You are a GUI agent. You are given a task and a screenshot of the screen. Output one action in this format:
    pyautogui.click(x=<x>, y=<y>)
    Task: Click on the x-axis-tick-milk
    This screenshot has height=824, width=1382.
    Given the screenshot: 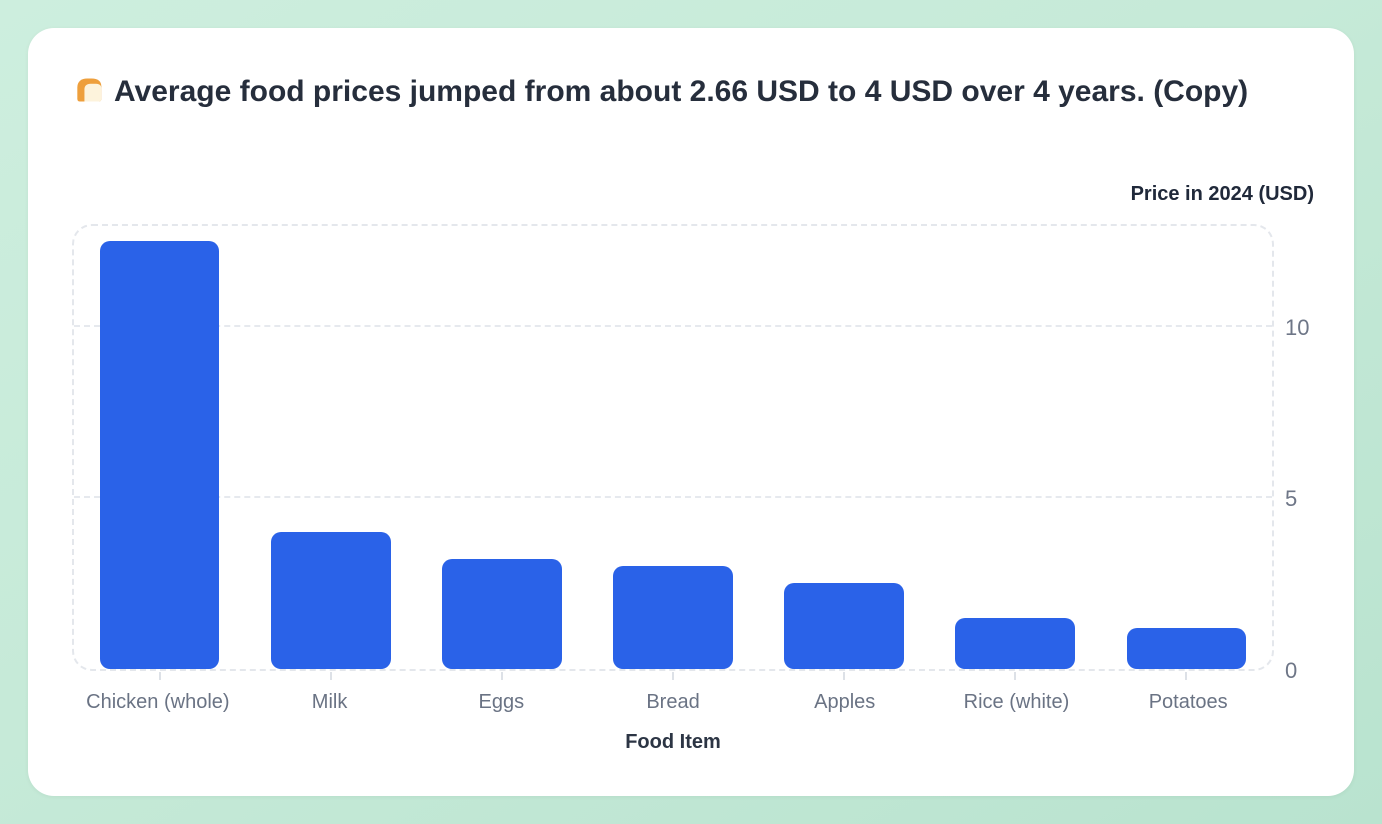 What is the action you would take?
    pyautogui.click(x=330, y=676)
    